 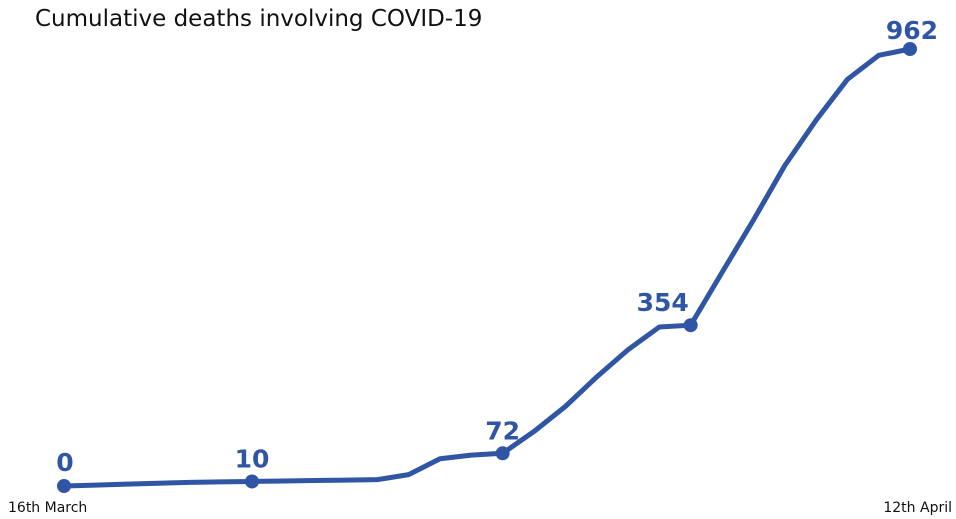 What do you see at coordinates (912, 30) in the screenshot?
I see `data-point-label: 962` at bounding box center [912, 30].